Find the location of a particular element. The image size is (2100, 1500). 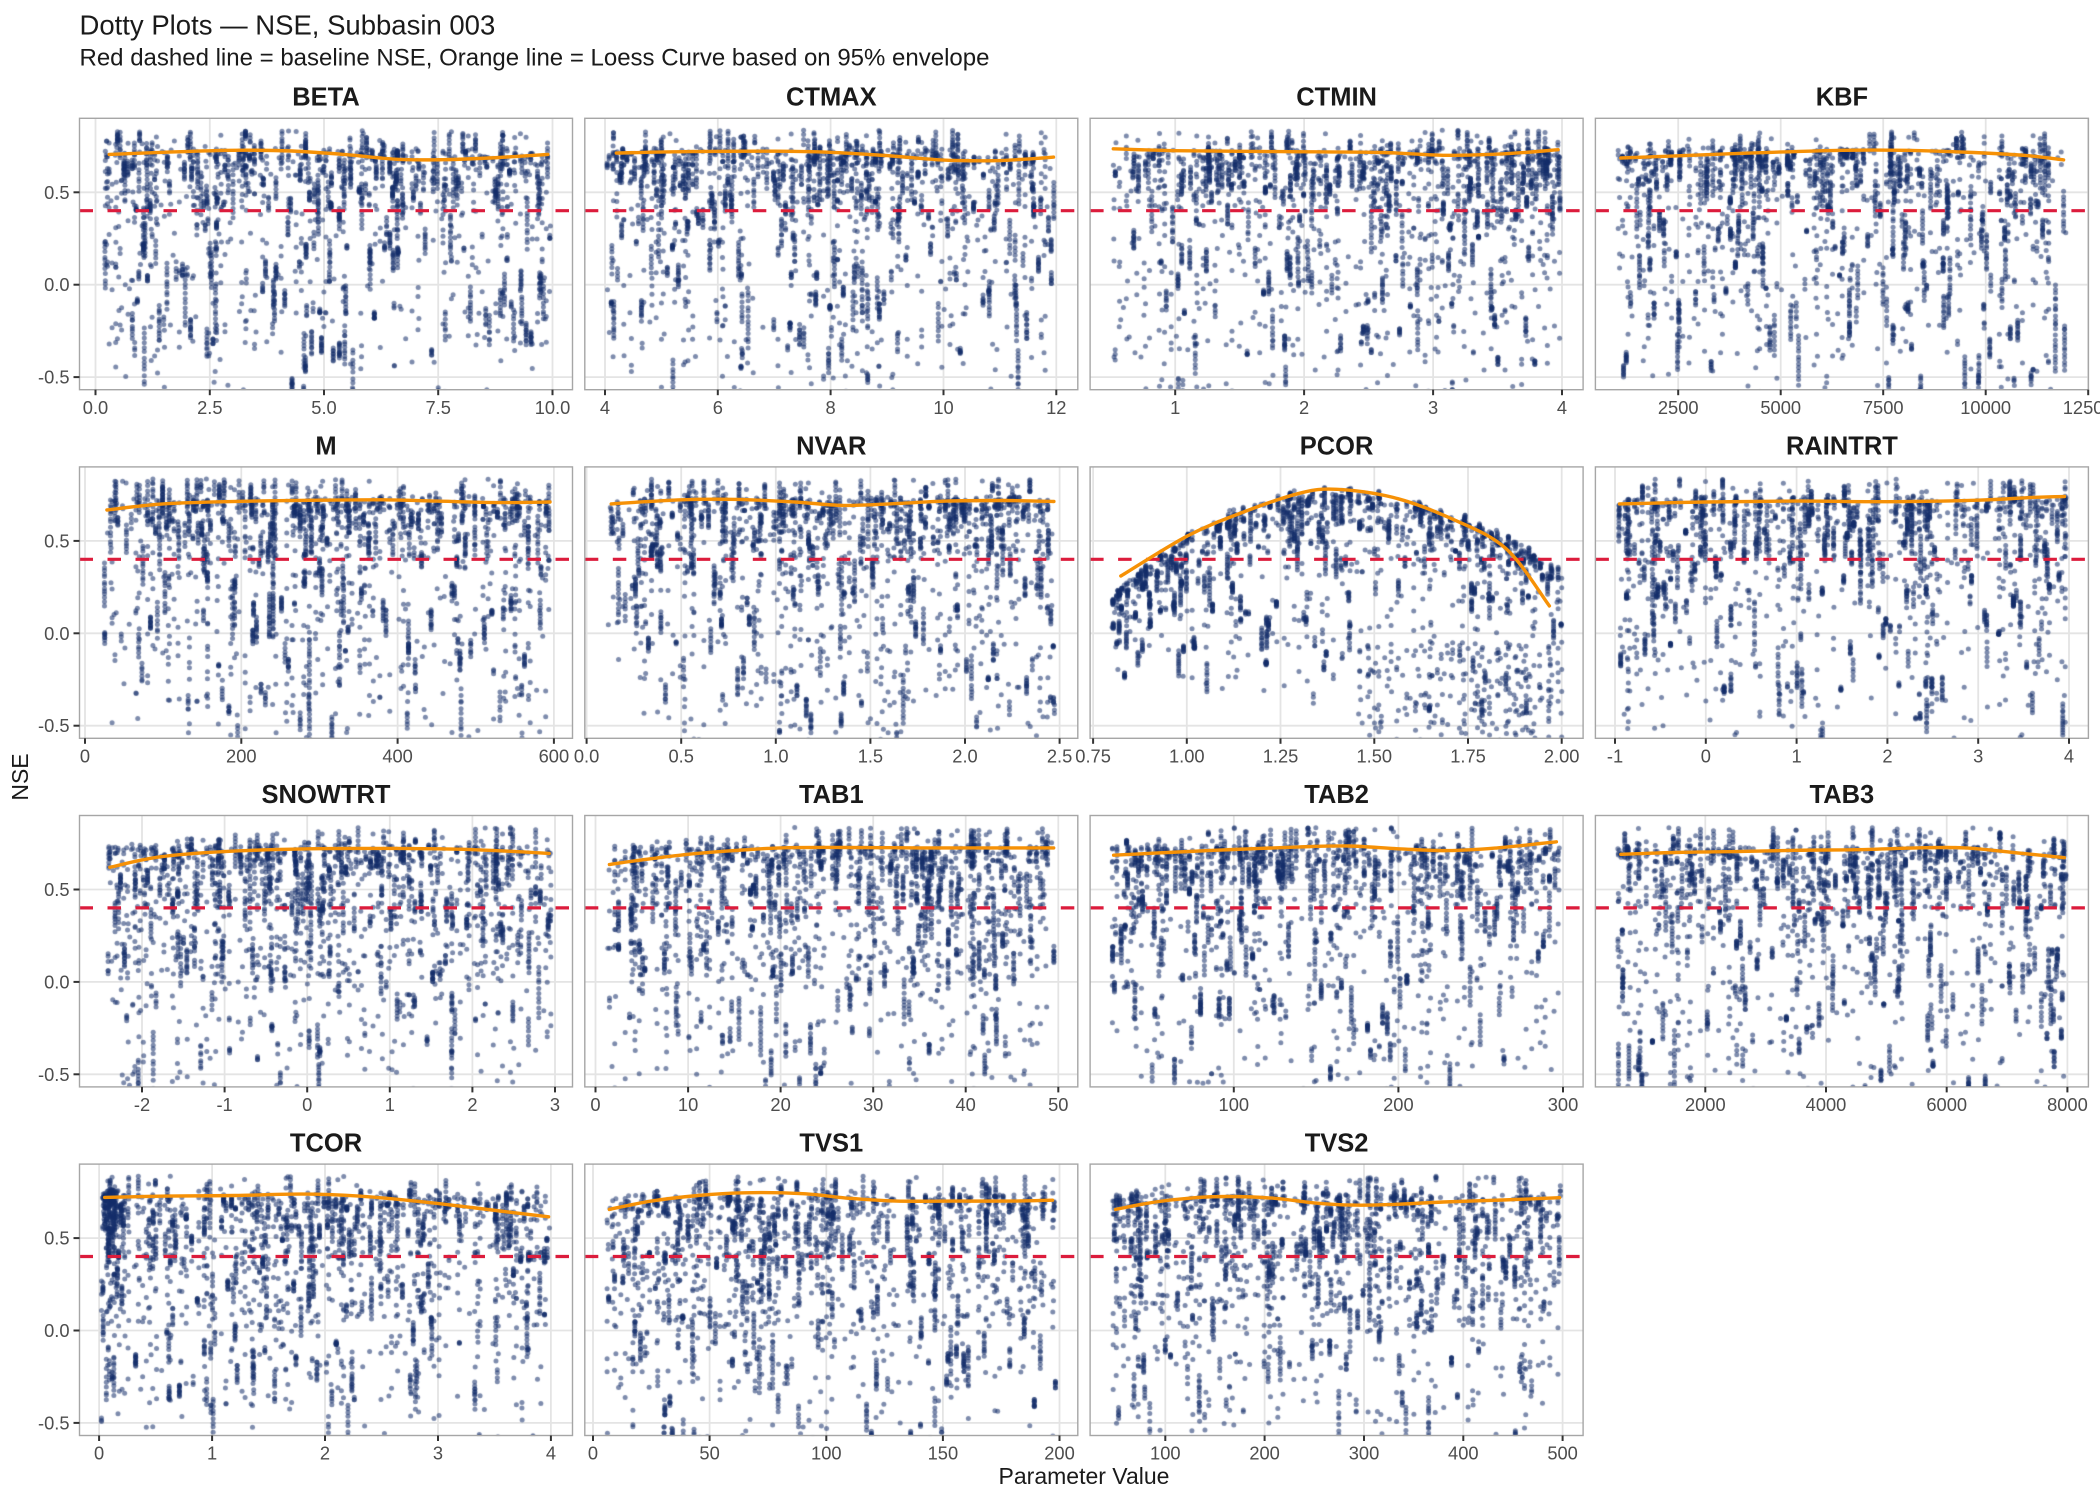

svg-text: BETA is located at coordinates (326, 98).